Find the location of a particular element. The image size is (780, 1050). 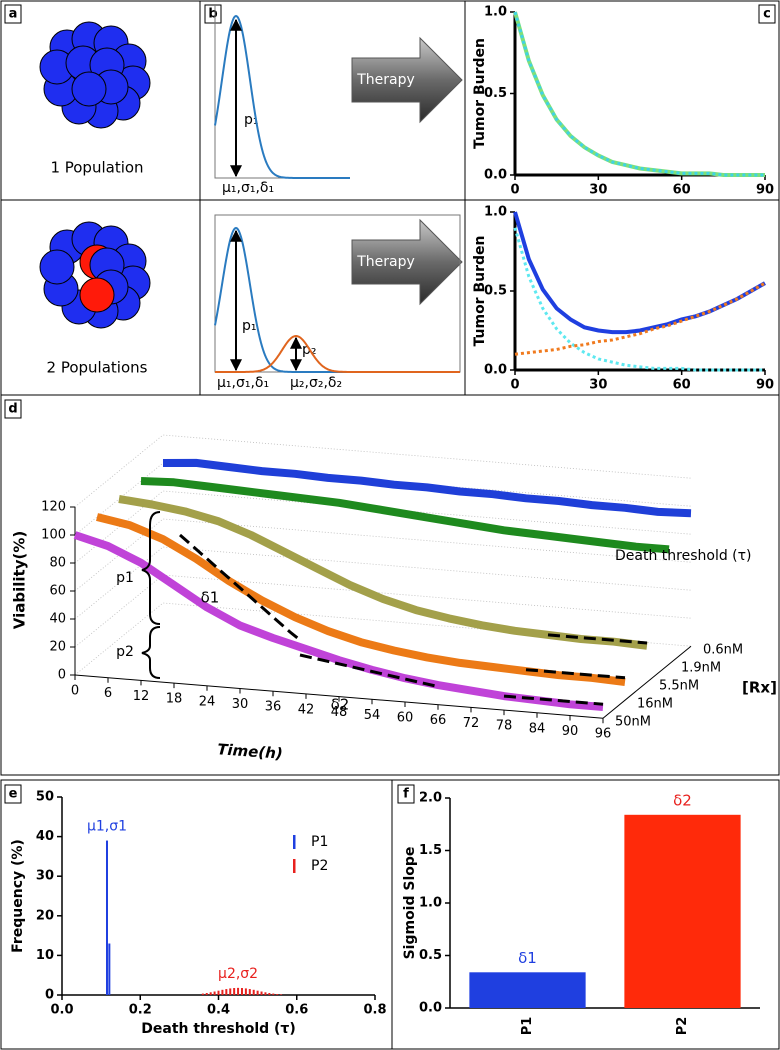

x-tick-label: 96 is located at coordinates (603, 734).